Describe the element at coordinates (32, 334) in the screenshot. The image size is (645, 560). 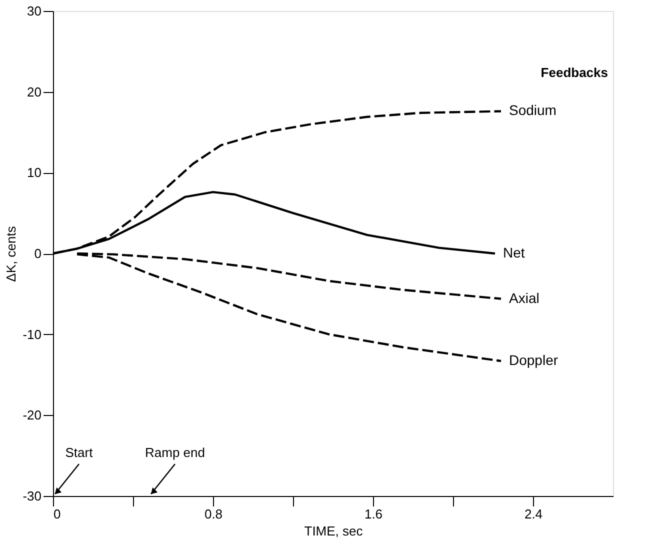
I see `y-tick-label: -10` at that location.